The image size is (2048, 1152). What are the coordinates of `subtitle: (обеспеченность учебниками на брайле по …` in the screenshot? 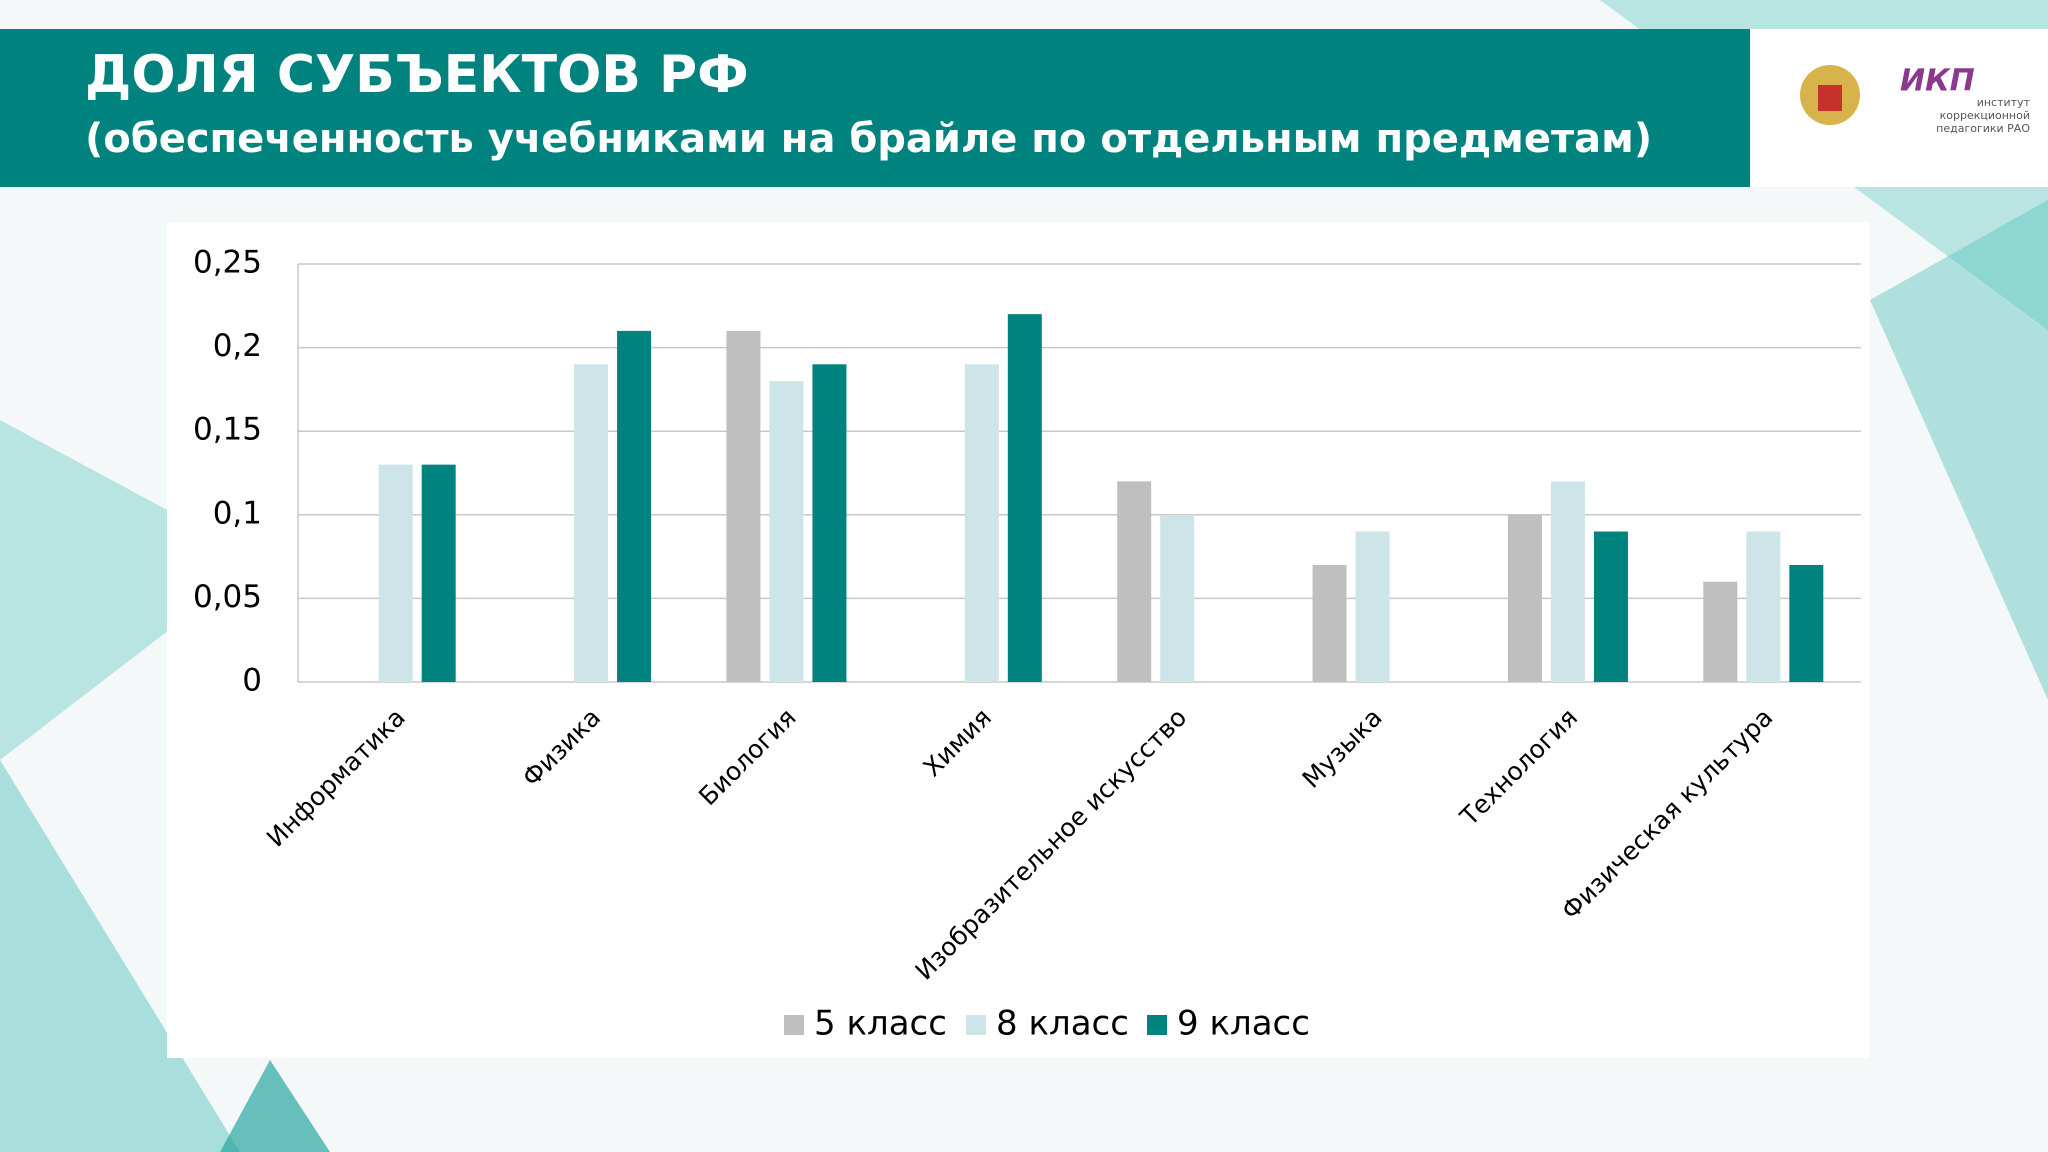 It's located at (868, 139).